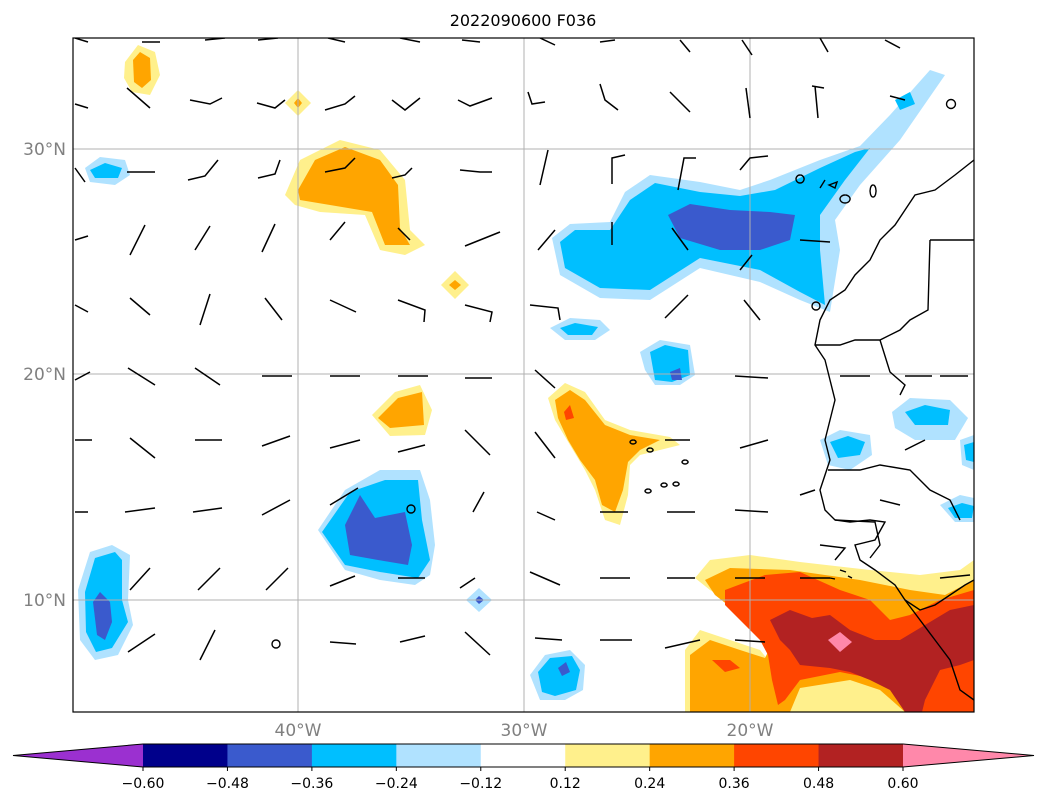  Describe the element at coordinates (143, 784) in the screenshot. I see `colorbar-tick-label: −0.60` at that location.